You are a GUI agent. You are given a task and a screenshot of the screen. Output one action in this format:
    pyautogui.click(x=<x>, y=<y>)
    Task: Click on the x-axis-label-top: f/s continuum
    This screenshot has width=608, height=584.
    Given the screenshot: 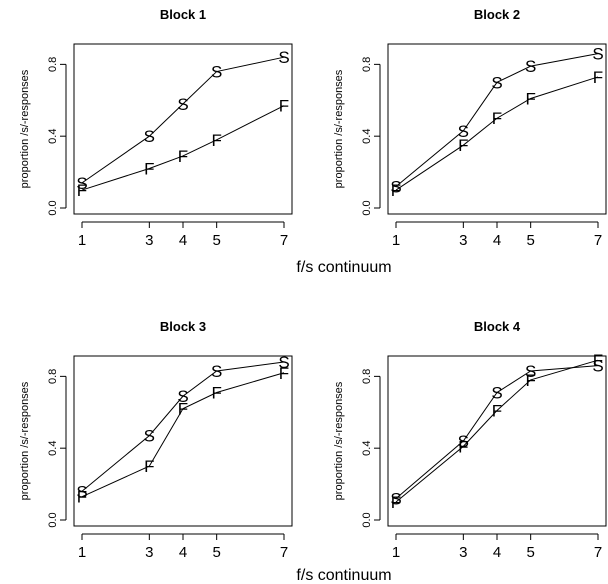 What is the action you would take?
    pyautogui.click(x=343, y=267)
    